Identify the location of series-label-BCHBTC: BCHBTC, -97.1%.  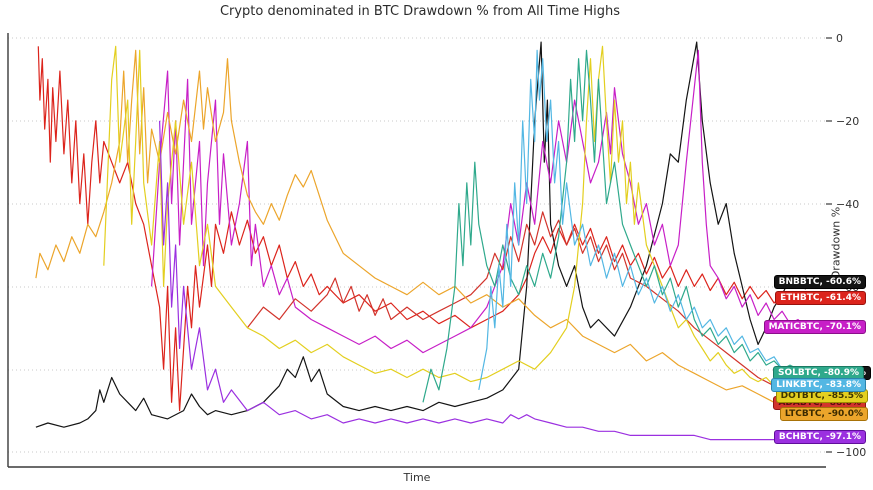
(819, 437).